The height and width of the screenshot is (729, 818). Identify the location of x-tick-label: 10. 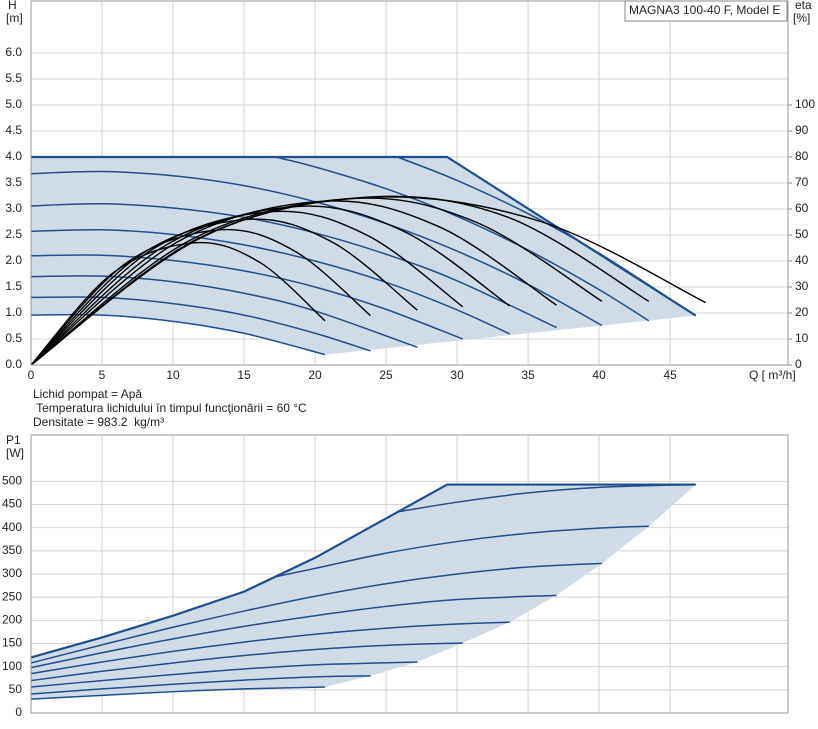
(173, 375).